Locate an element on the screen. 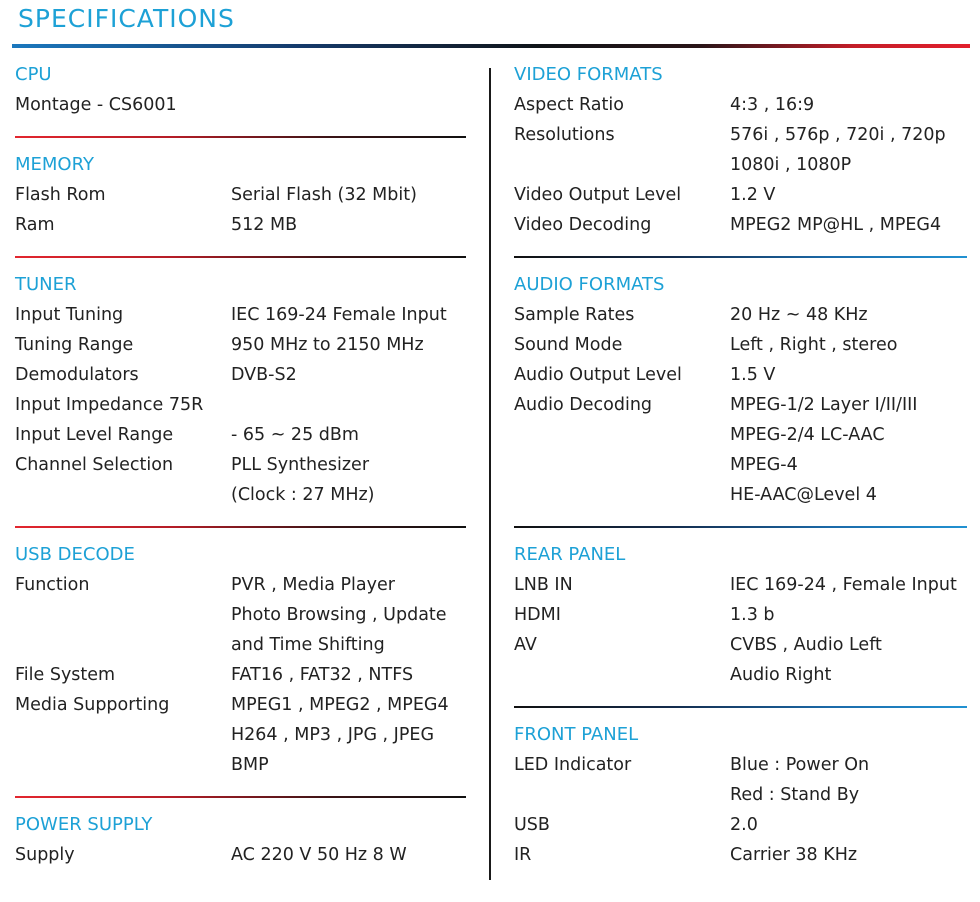 This screenshot has width=980, height=902. spec-row: Tuning Range 950 MHz to 2150 MHz is located at coordinates (242, 345).